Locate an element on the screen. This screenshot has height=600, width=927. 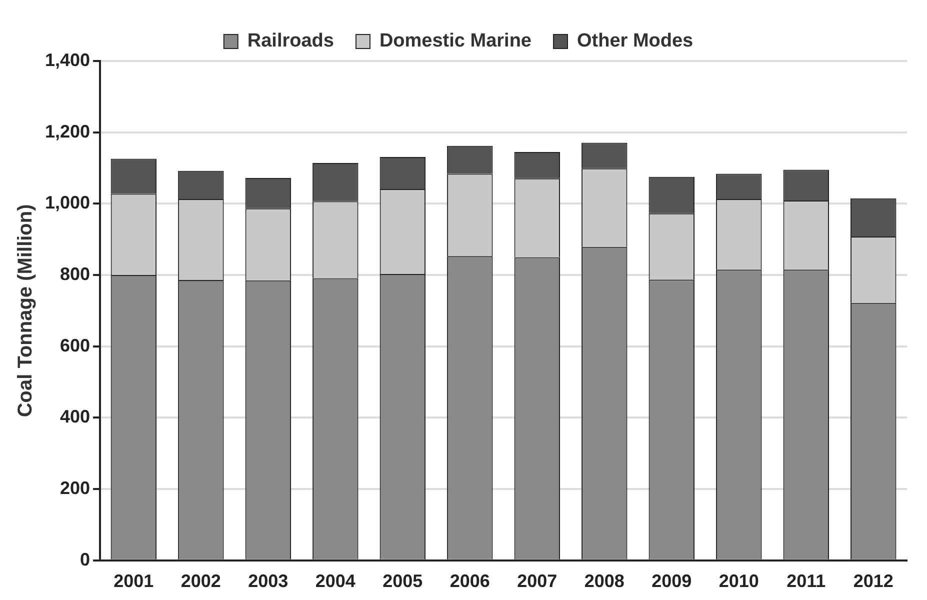
y-tick-label: 1,200 is located at coordinates (67, 131).